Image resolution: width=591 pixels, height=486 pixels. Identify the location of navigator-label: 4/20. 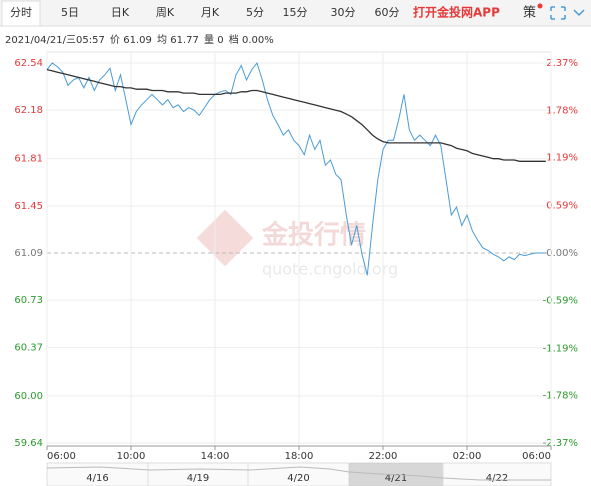
(298, 478).